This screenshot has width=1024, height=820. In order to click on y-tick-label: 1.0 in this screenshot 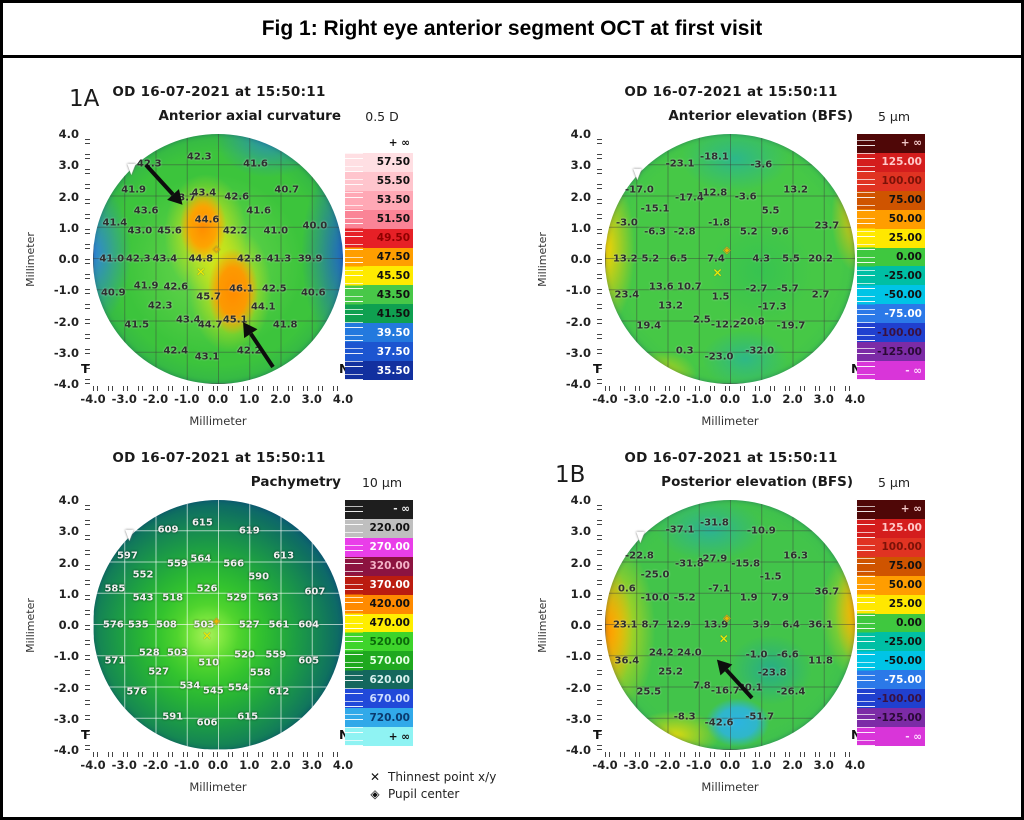, I will do `click(580, 593)`.